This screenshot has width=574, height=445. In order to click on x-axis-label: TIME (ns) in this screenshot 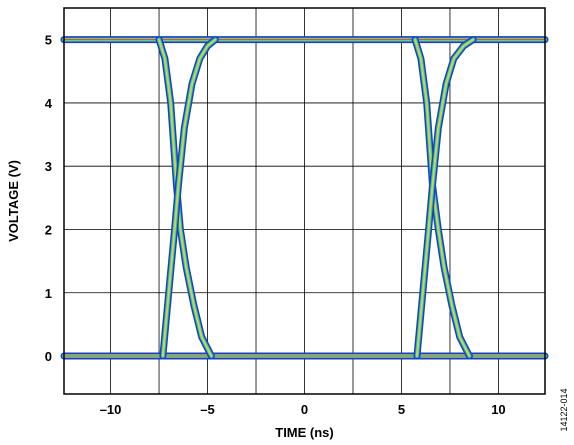, I will do `click(304, 432)`.